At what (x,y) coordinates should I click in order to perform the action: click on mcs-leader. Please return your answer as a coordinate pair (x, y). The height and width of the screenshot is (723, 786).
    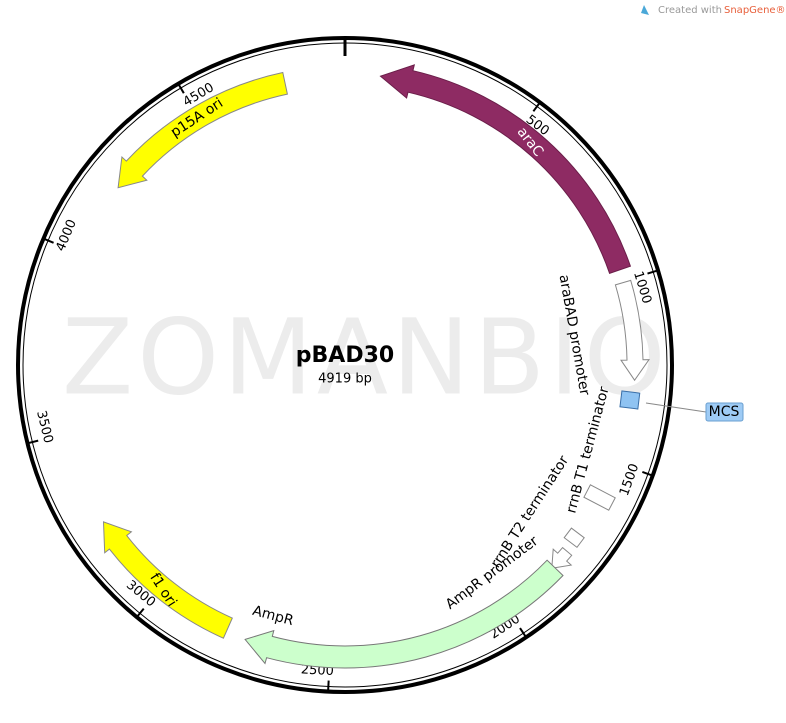
    Looking at the image, I should click on (676, 407).